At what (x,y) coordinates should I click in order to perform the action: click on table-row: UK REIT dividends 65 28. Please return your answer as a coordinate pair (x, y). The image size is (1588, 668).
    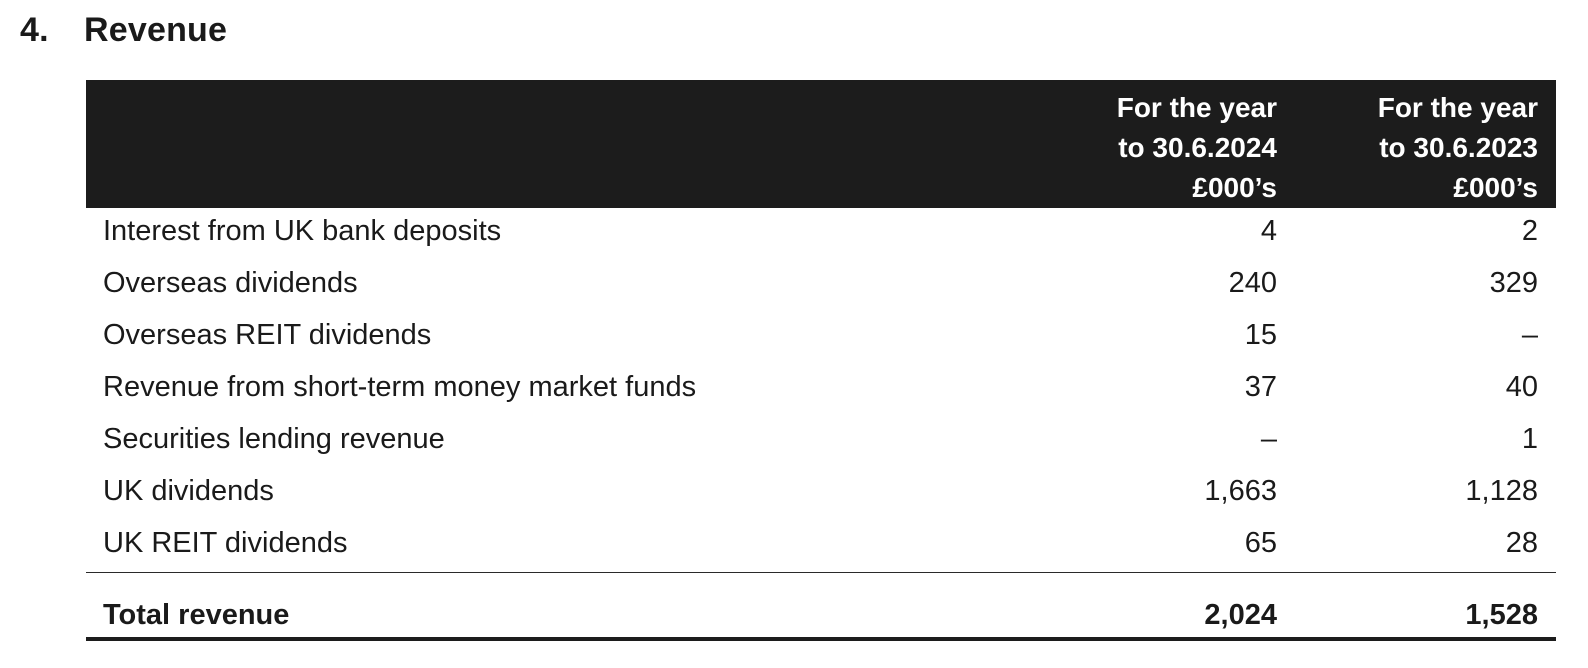
    Looking at the image, I should click on (821, 546).